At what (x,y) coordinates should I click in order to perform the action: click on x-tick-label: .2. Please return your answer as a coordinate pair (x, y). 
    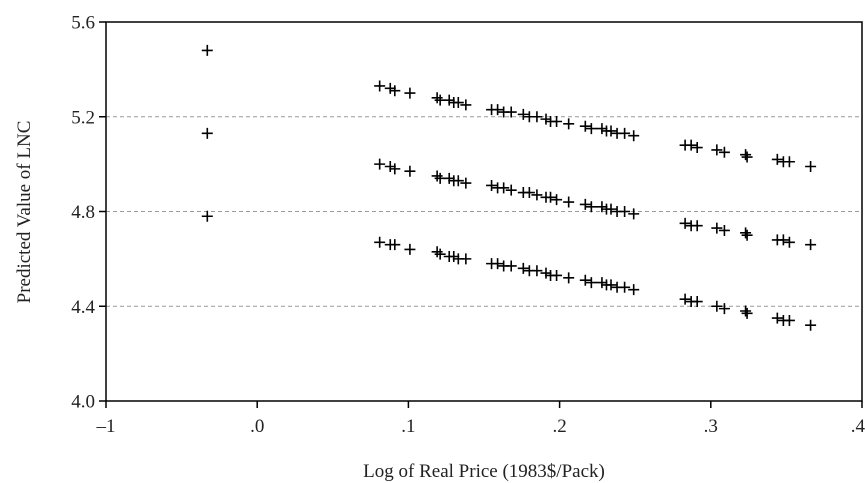
    Looking at the image, I should click on (559, 426).